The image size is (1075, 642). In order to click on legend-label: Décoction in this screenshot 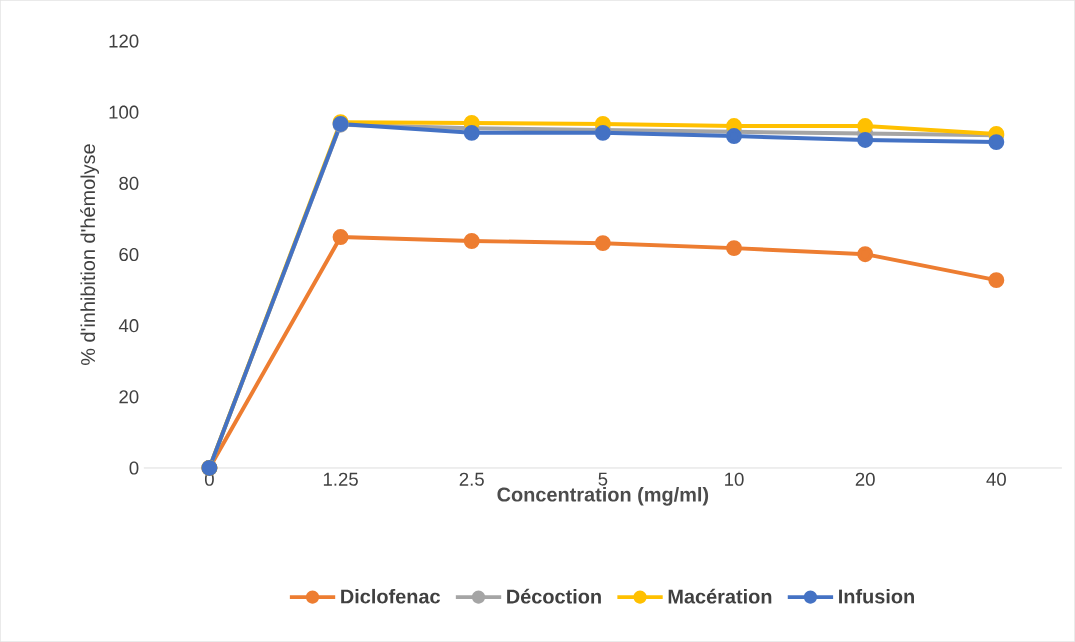, I will do `click(554, 596)`.